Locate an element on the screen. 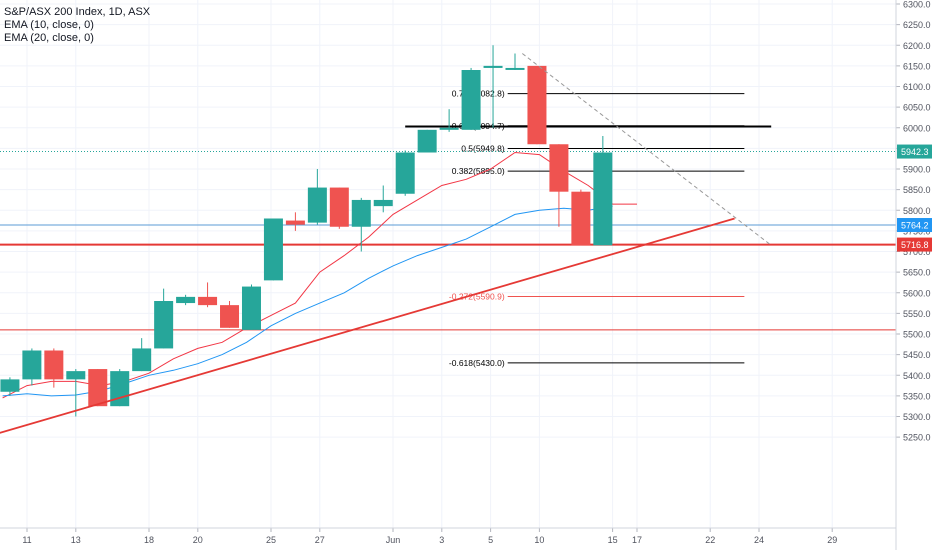  x-tick-label: 27 is located at coordinates (320, 540).